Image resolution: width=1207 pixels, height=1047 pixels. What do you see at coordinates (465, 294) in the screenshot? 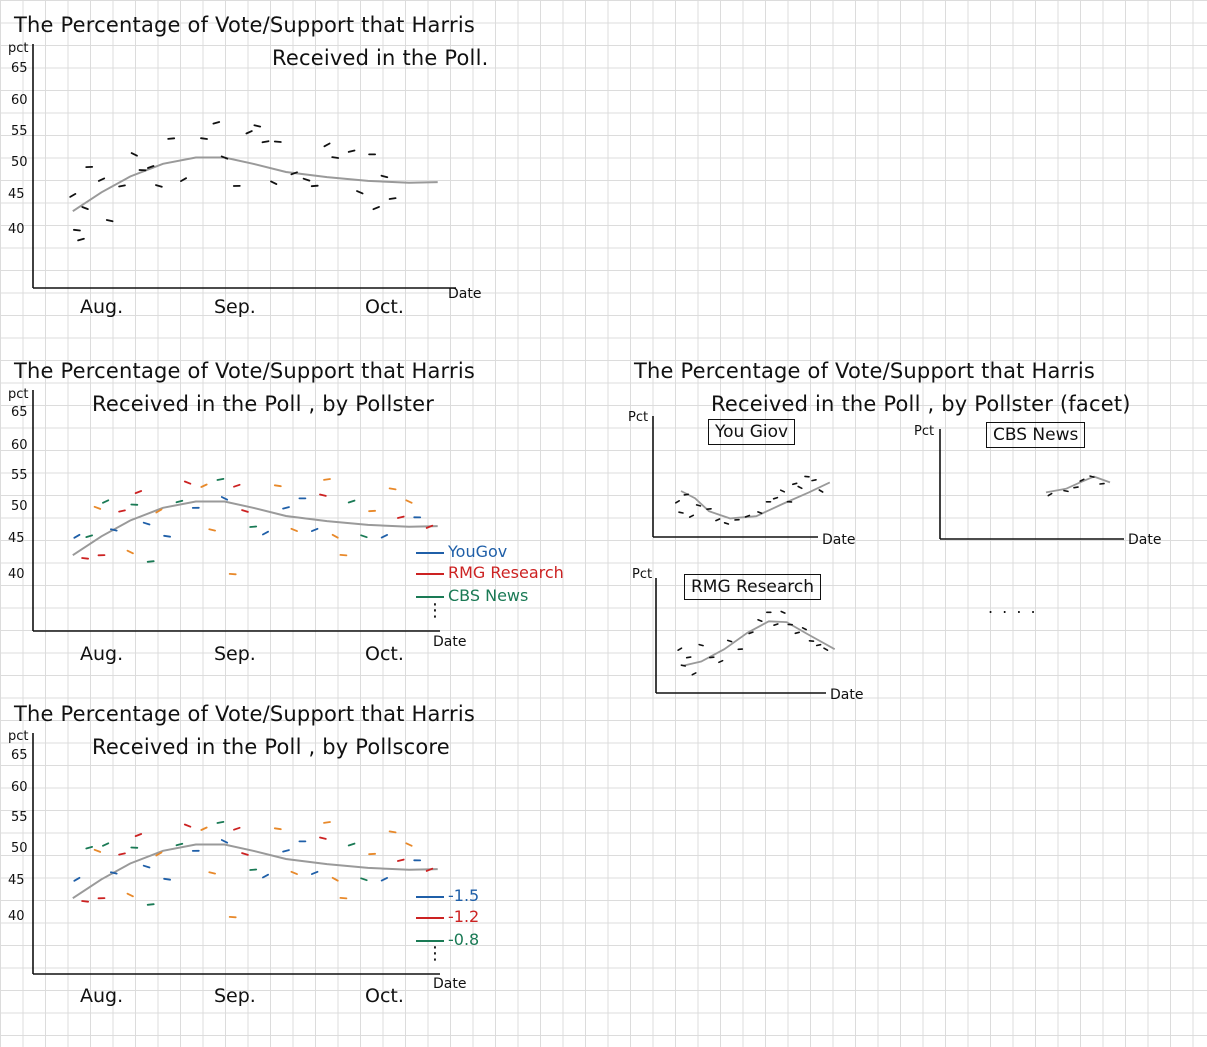
I see `chart1-x-axis-label: Date` at bounding box center [465, 294].